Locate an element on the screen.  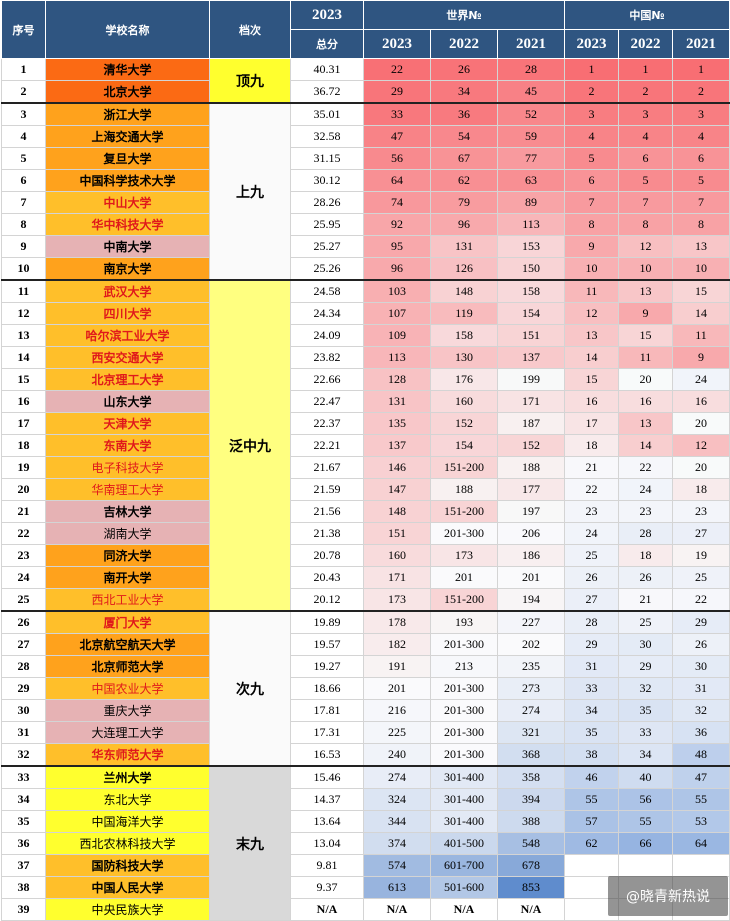
rank-number: 30 is located at coordinates (23, 710).